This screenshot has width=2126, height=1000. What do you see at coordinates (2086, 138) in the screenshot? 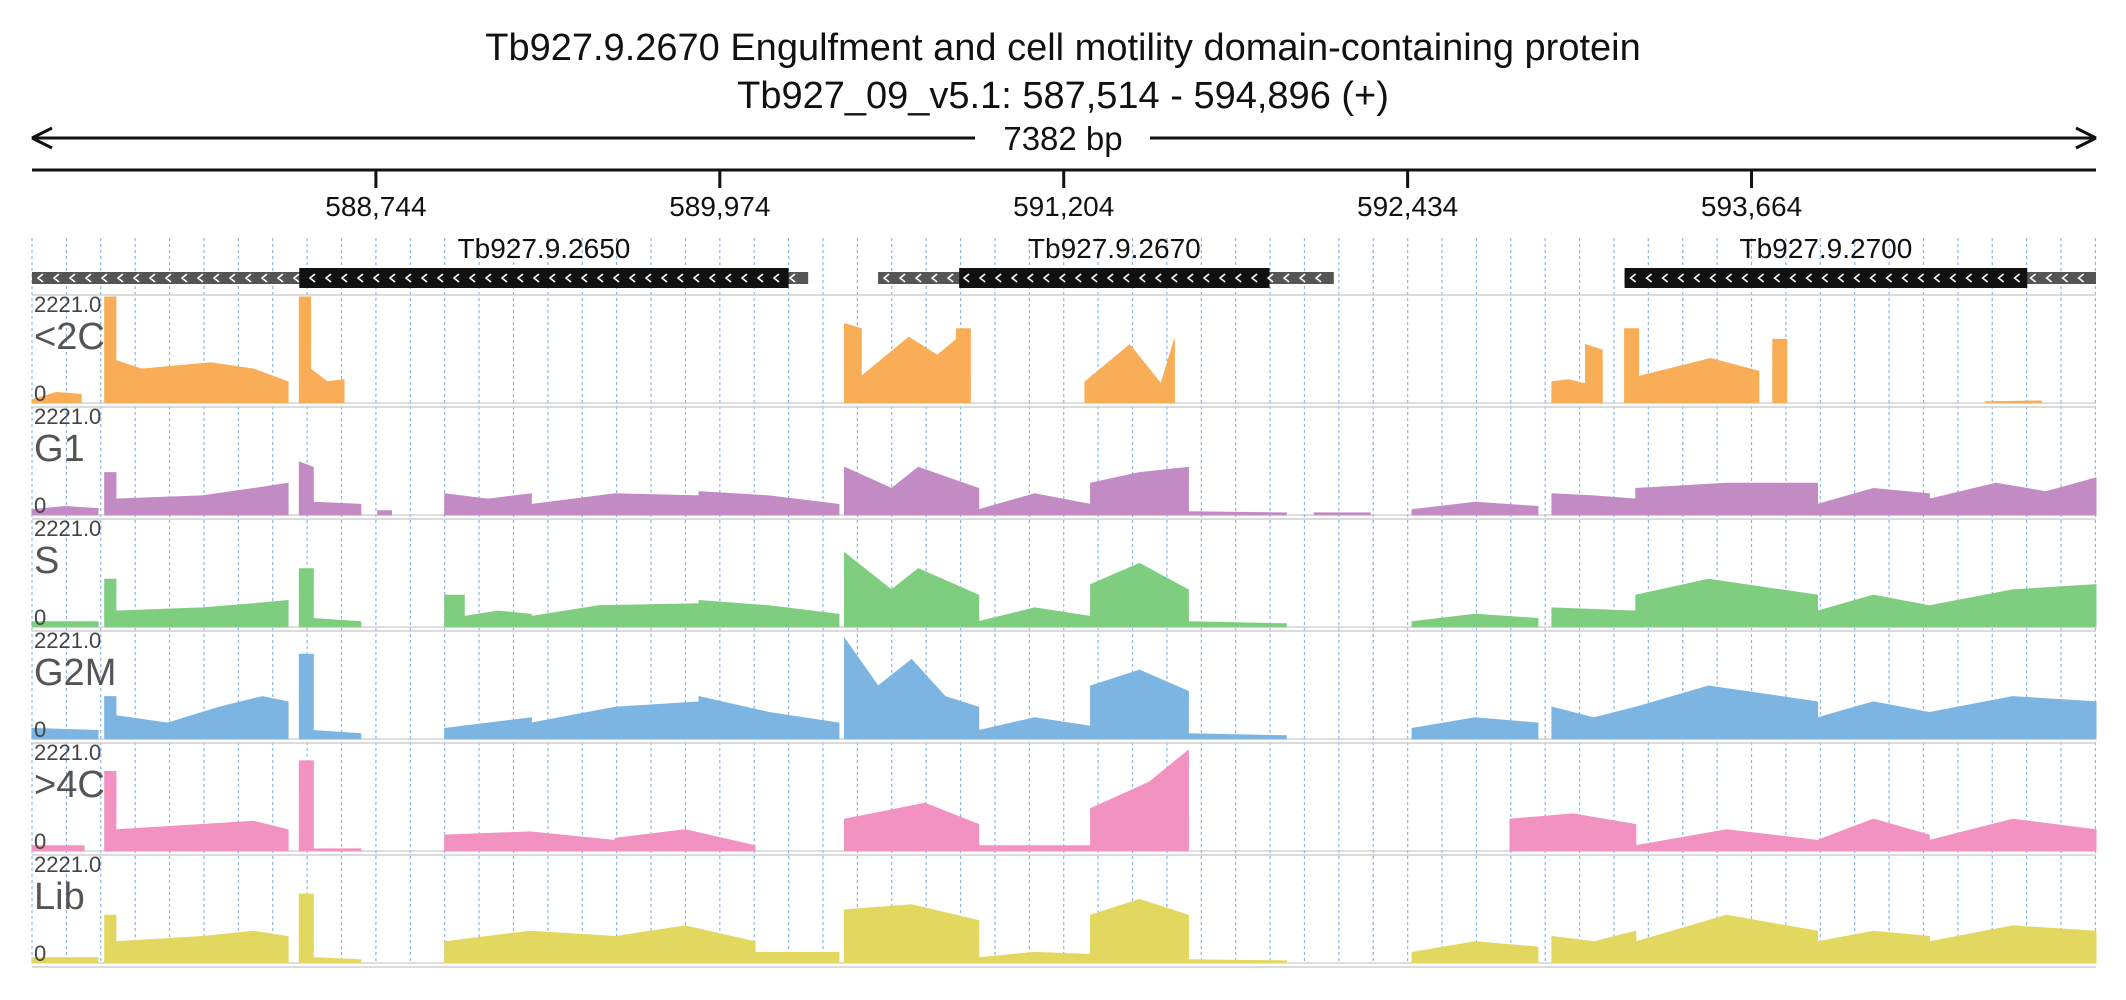
I see `span-right-arrow-icon` at bounding box center [2086, 138].